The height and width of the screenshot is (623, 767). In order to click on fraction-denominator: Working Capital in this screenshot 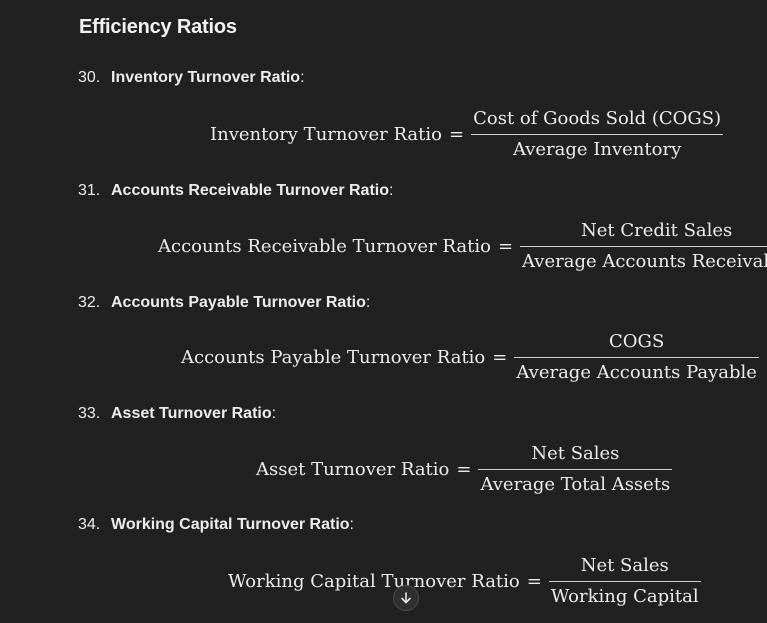, I will do `click(624, 596)`.